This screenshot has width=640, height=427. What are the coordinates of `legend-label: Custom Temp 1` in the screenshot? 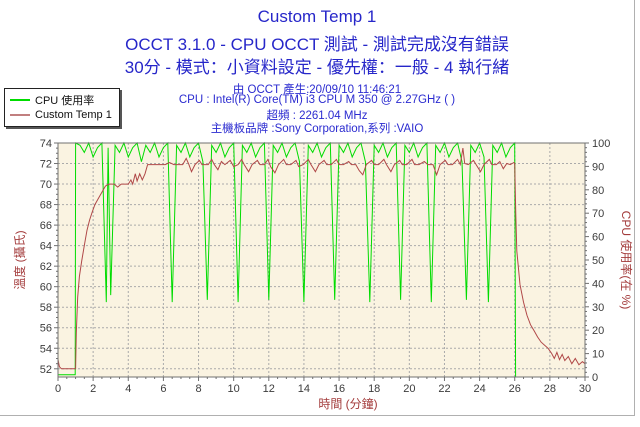 It's located at (73, 114).